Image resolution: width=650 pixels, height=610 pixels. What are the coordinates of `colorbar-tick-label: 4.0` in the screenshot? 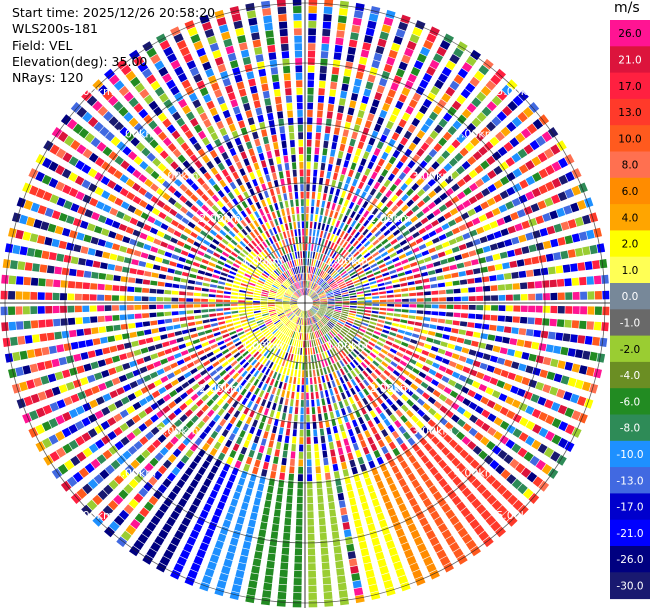 It's located at (630, 218).